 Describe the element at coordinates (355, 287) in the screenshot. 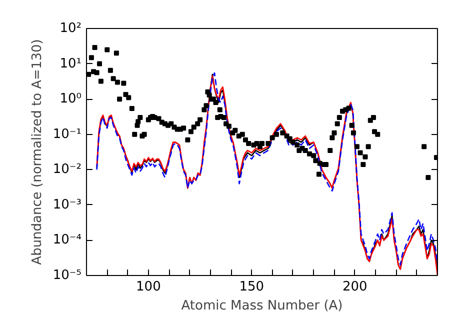

I see `x-tick-label: 200` at that location.